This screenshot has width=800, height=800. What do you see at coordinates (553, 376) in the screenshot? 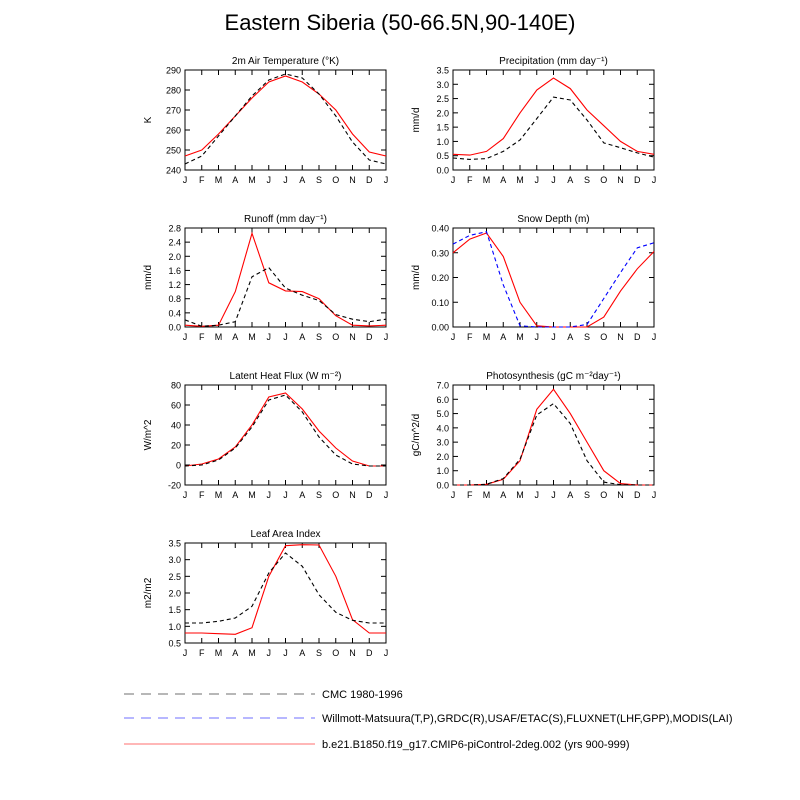
I see `panel-title: Photosynthesis (gC m⁻²day⁻¹)` at bounding box center [553, 376].